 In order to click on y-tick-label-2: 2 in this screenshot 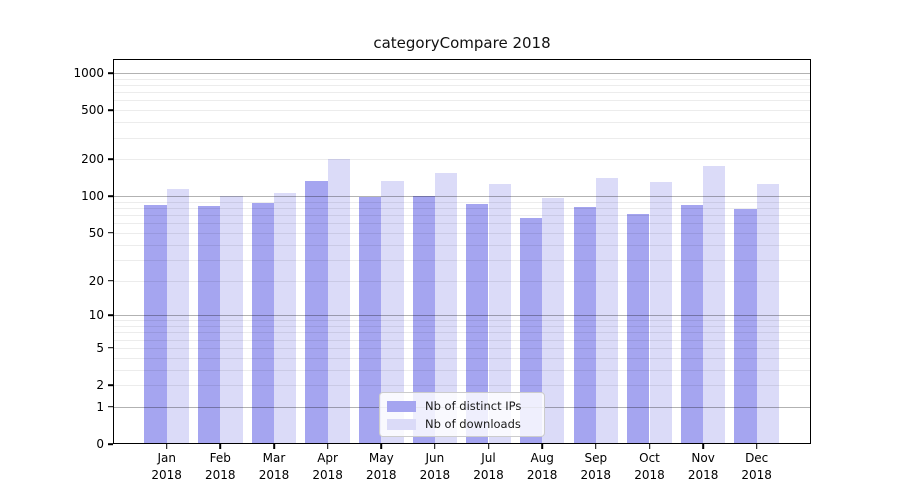, I will do `click(100, 385)`.